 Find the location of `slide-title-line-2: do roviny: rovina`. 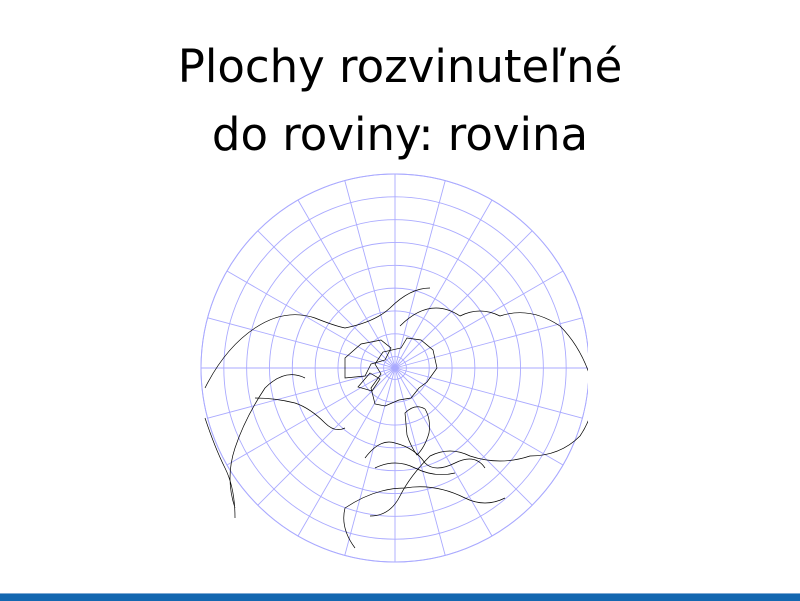

slide-title-line-2: do roviny: rovina is located at coordinates (400, 134).